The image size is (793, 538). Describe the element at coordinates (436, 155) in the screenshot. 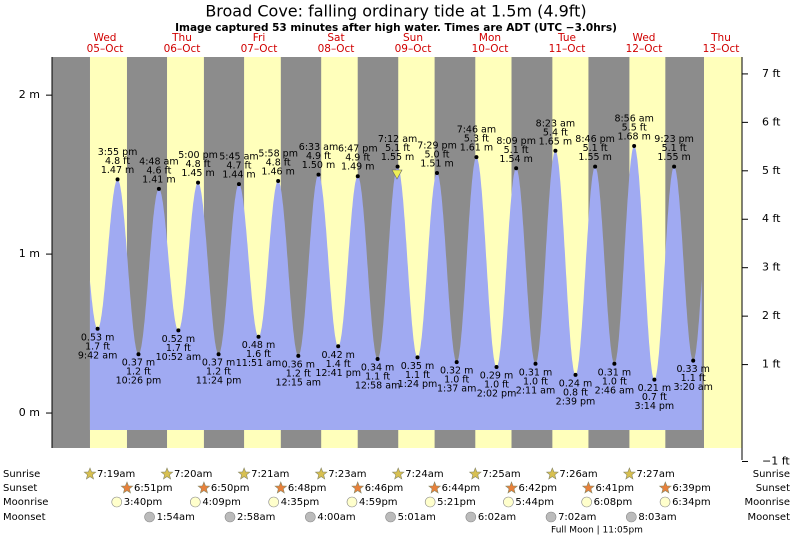

I see `tide-label: 5.0 ft` at that location.